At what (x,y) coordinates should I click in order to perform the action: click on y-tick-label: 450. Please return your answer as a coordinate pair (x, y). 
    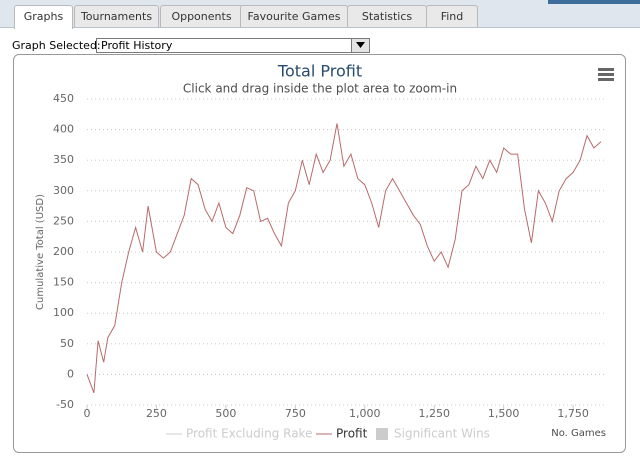
    Looking at the image, I should click on (63, 98).